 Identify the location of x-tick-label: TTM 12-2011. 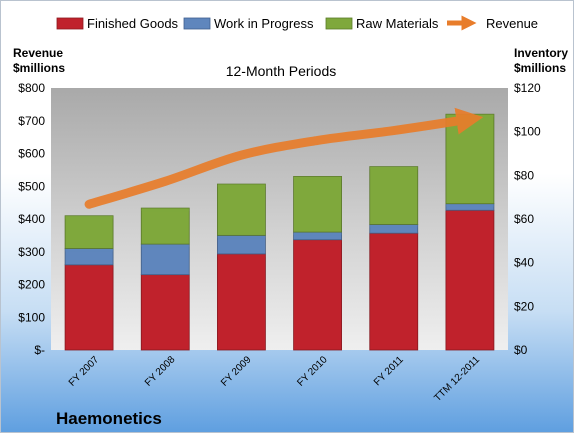
(457, 379).